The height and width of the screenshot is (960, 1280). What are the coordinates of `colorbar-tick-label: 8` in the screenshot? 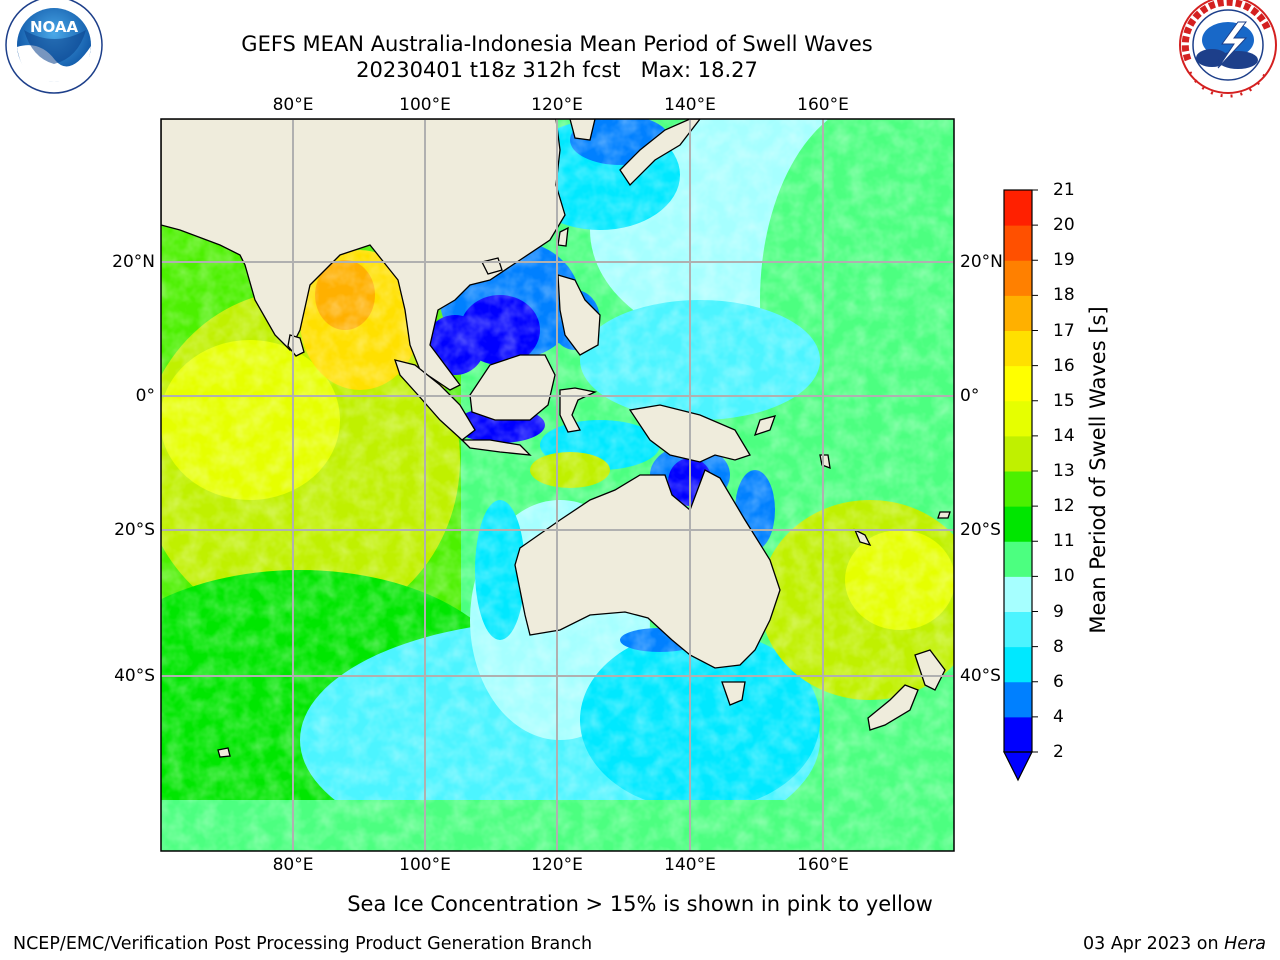 It's located at (1058, 646).